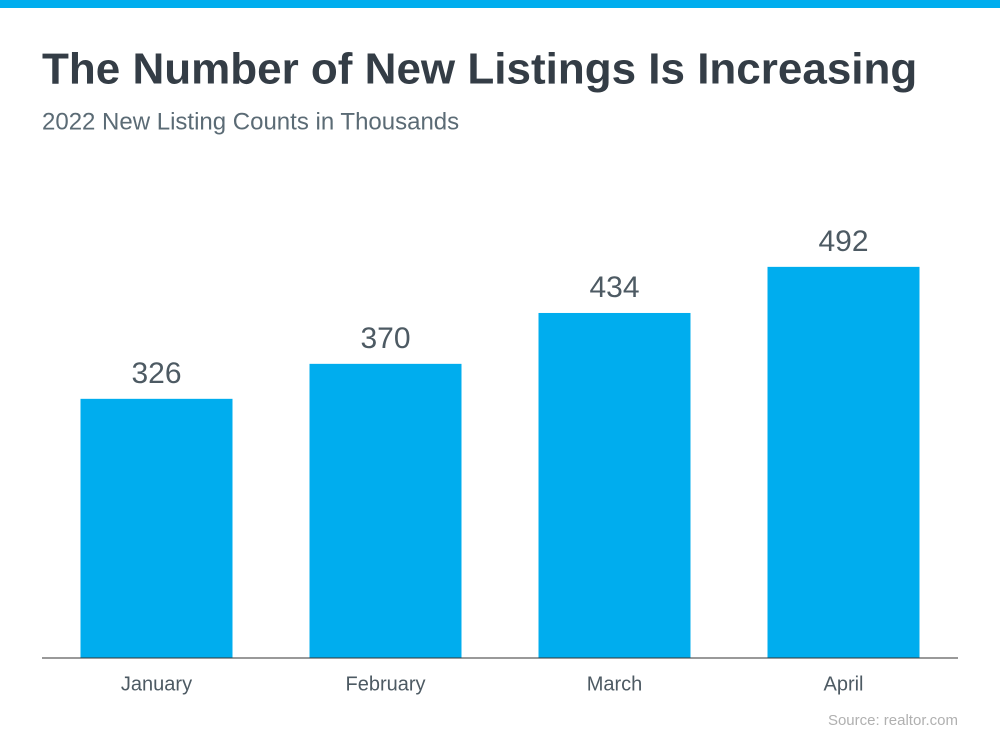 This screenshot has height=750, width=1000. What do you see at coordinates (479, 69) in the screenshot?
I see `chart-title: The Number of New Listings Is Increasing` at bounding box center [479, 69].